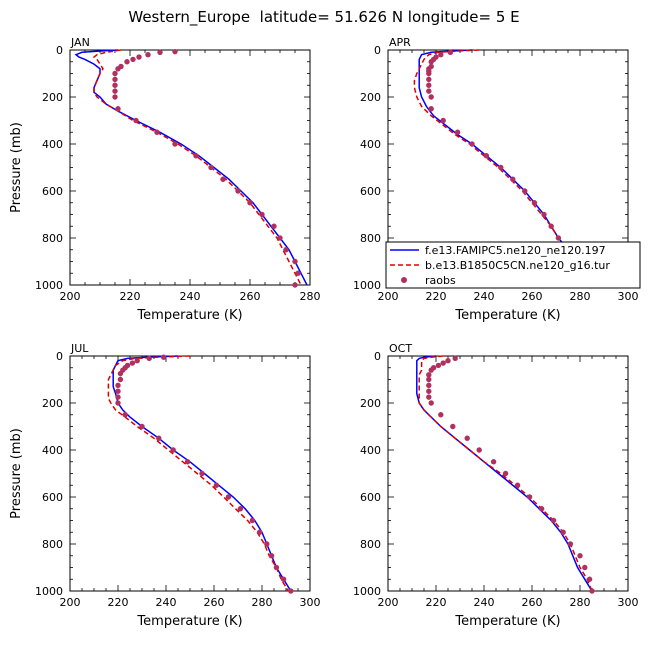 This screenshot has height=648, width=648. What do you see at coordinates (130, 296) in the screenshot?
I see `x-tick-label: 220` at bounding box center [130, 296].